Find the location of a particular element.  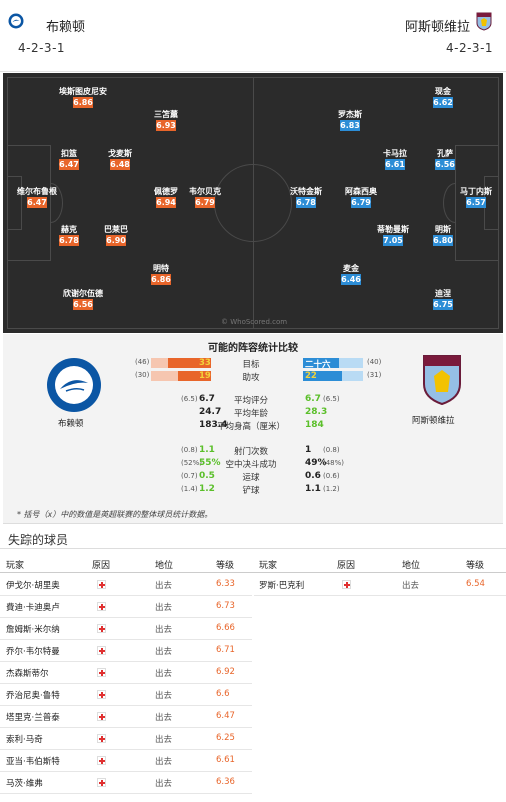

away-stat-value: 0.6 is located at coordinates (313, 476).